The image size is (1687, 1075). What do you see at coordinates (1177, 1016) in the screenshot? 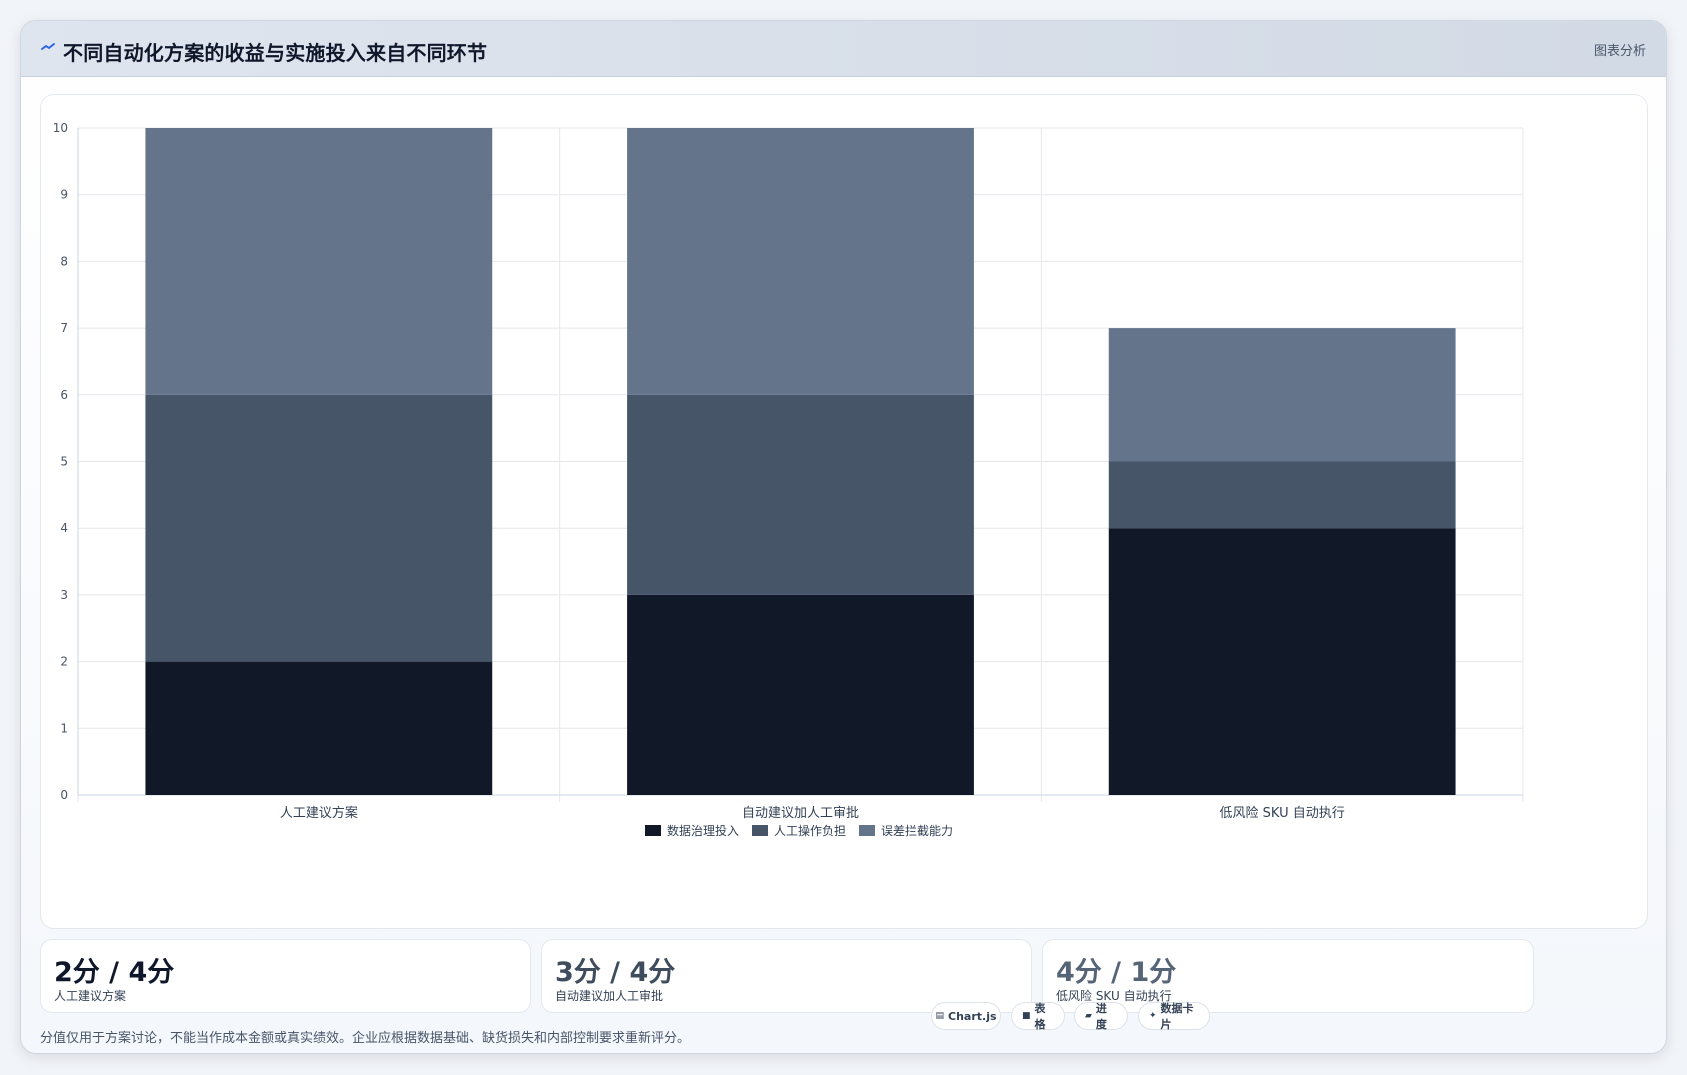
I see `chip-label: 数据卡片` at bounding box center [1177, 1016].